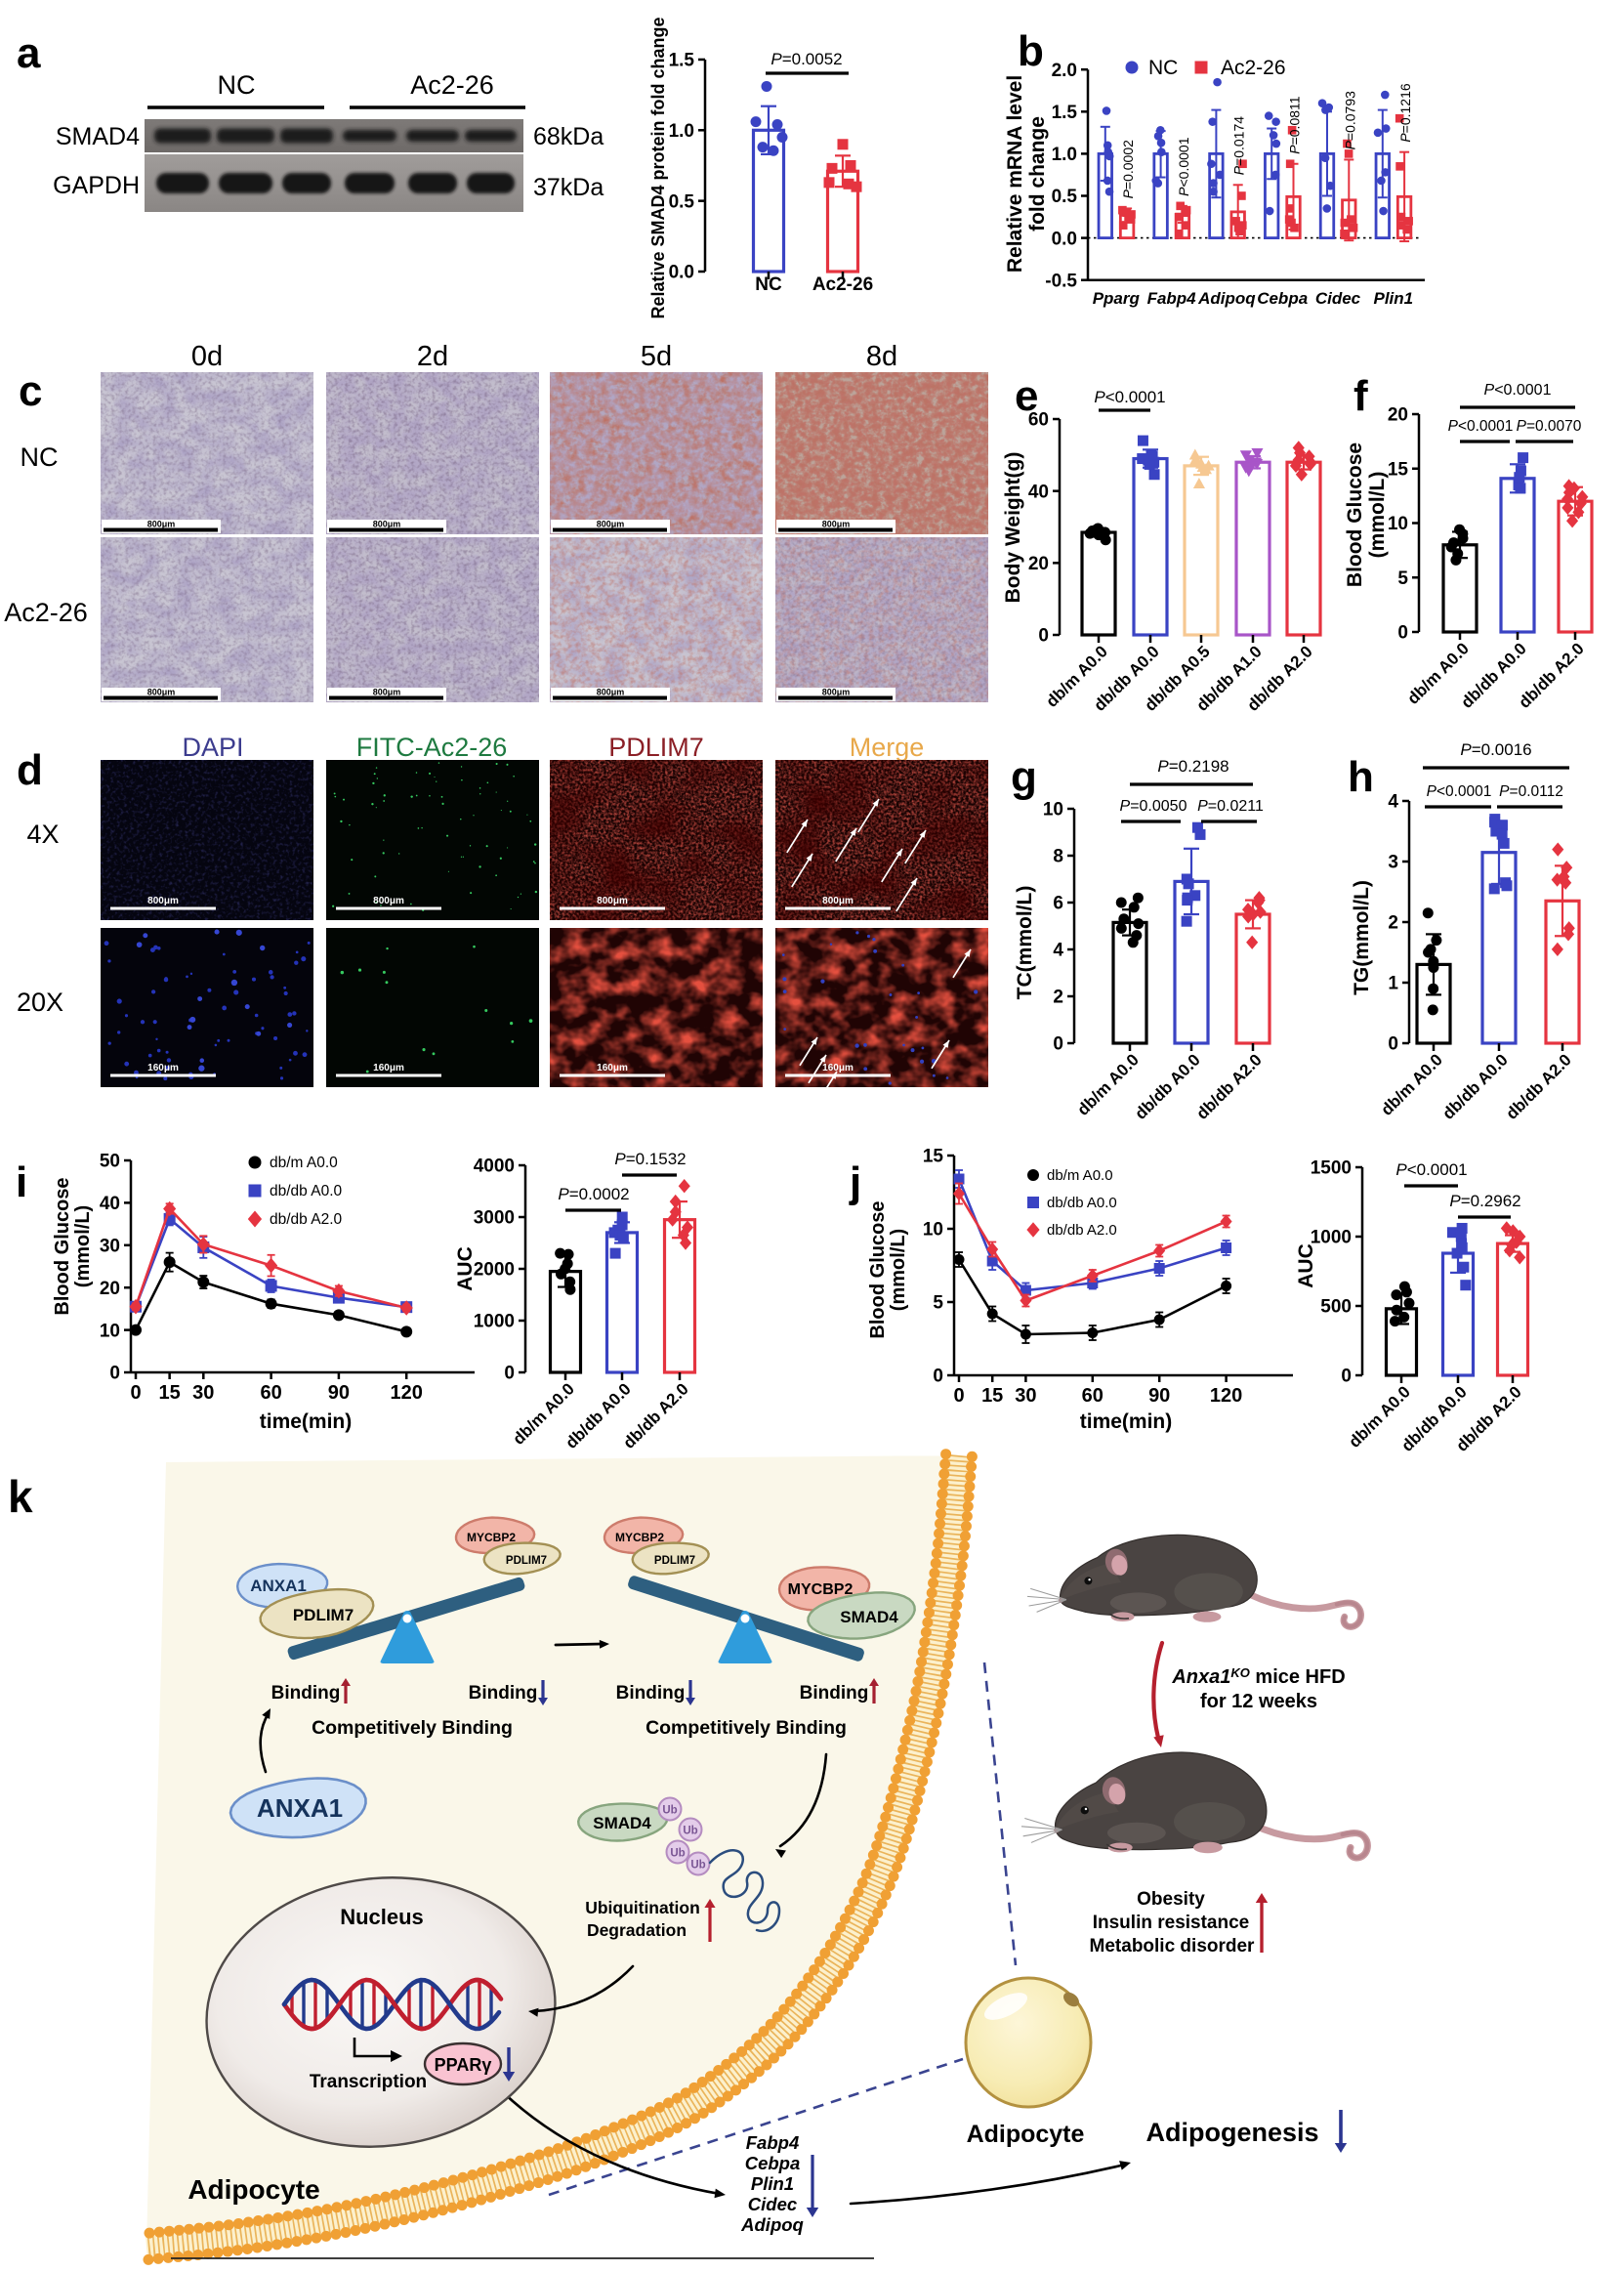 This screenshot has height=2272, width=1624. Describe the element at coordinates (674, 1561) in the screenshot. I see `svg-text: PDLIM7` at that location.